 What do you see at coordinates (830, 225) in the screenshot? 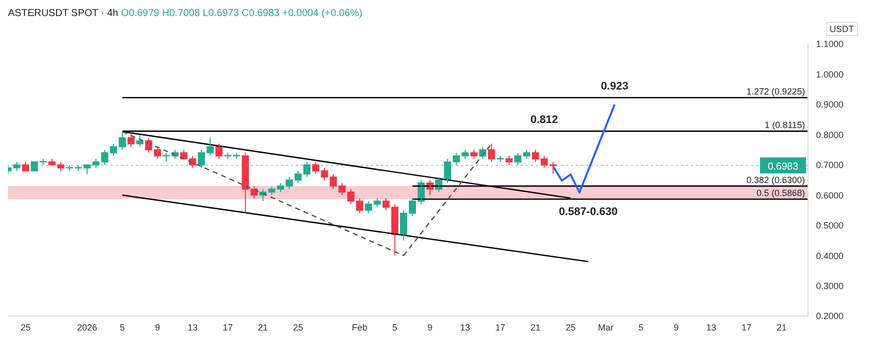
I see `y-tick-label: 0.5000` at bounding box center [830, 225].